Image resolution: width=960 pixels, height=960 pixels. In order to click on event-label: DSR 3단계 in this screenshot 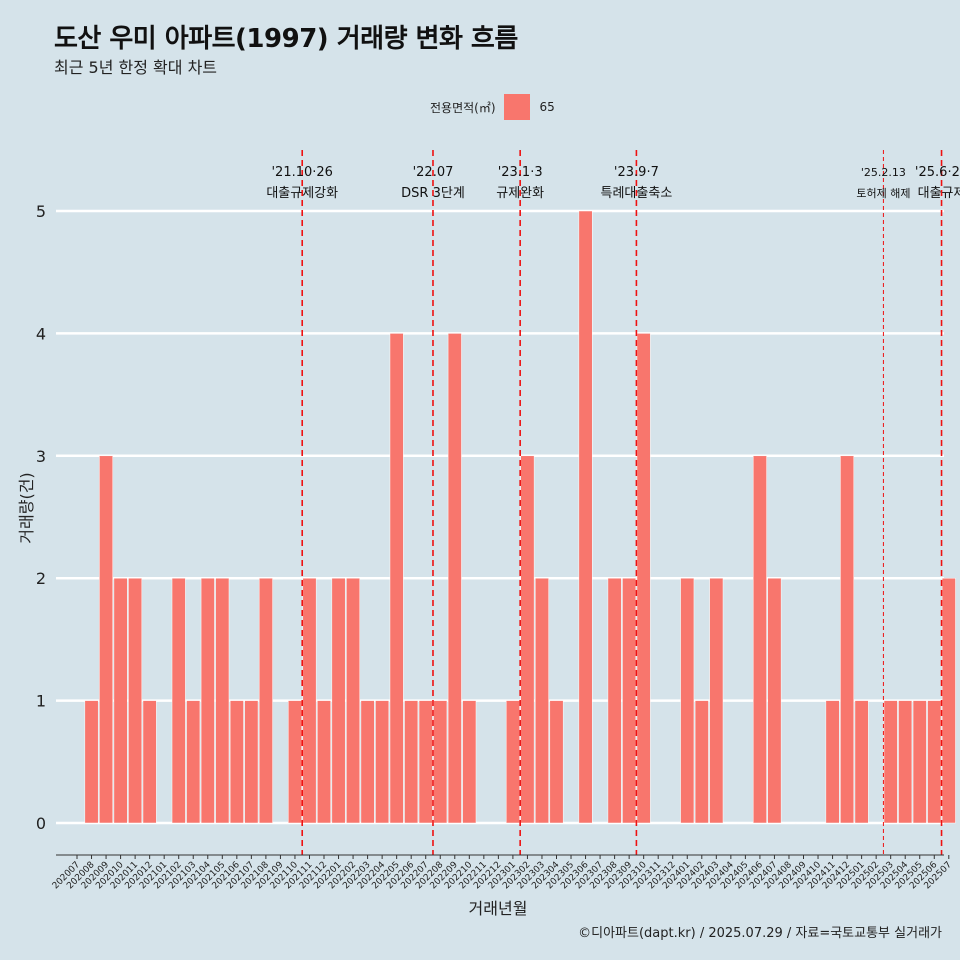, I will do `click(433, 193)`.